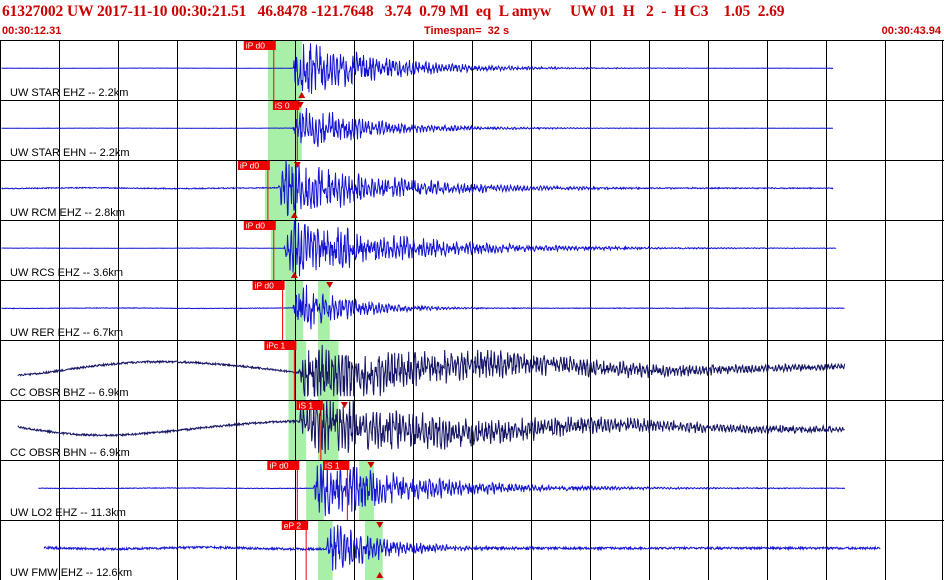  I want to click on pick-label-4-0: iP d0, so click(264, 286).